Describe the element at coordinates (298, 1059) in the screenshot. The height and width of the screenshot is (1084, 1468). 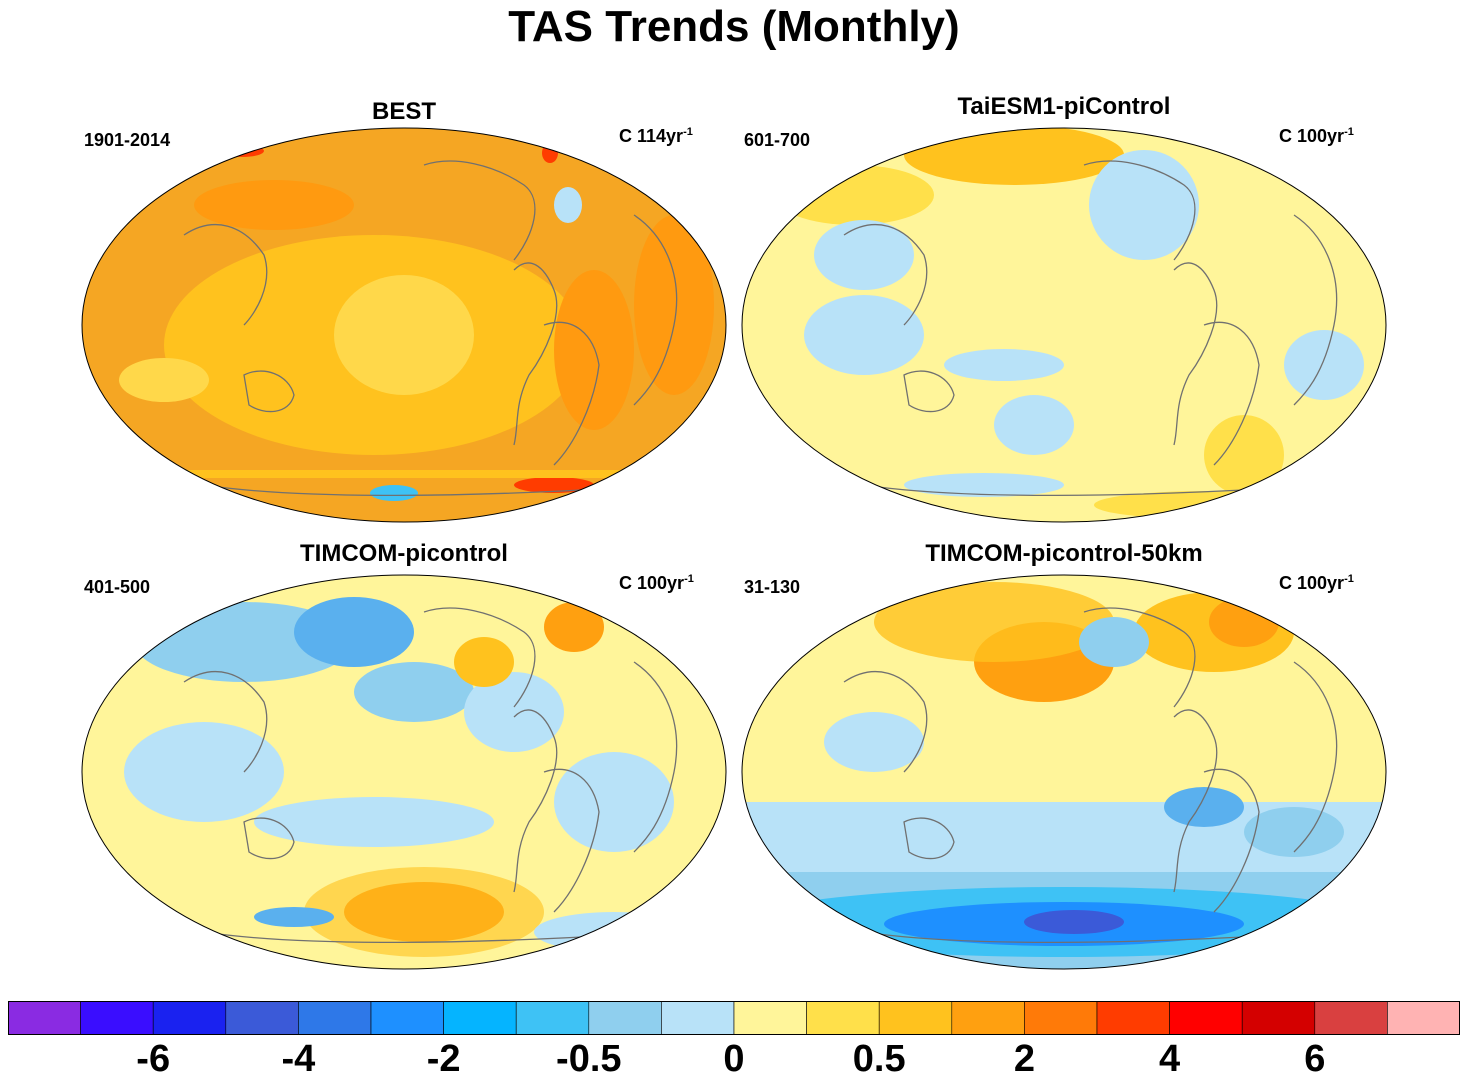
I see `colorbar-tick-label: -4` at that location.